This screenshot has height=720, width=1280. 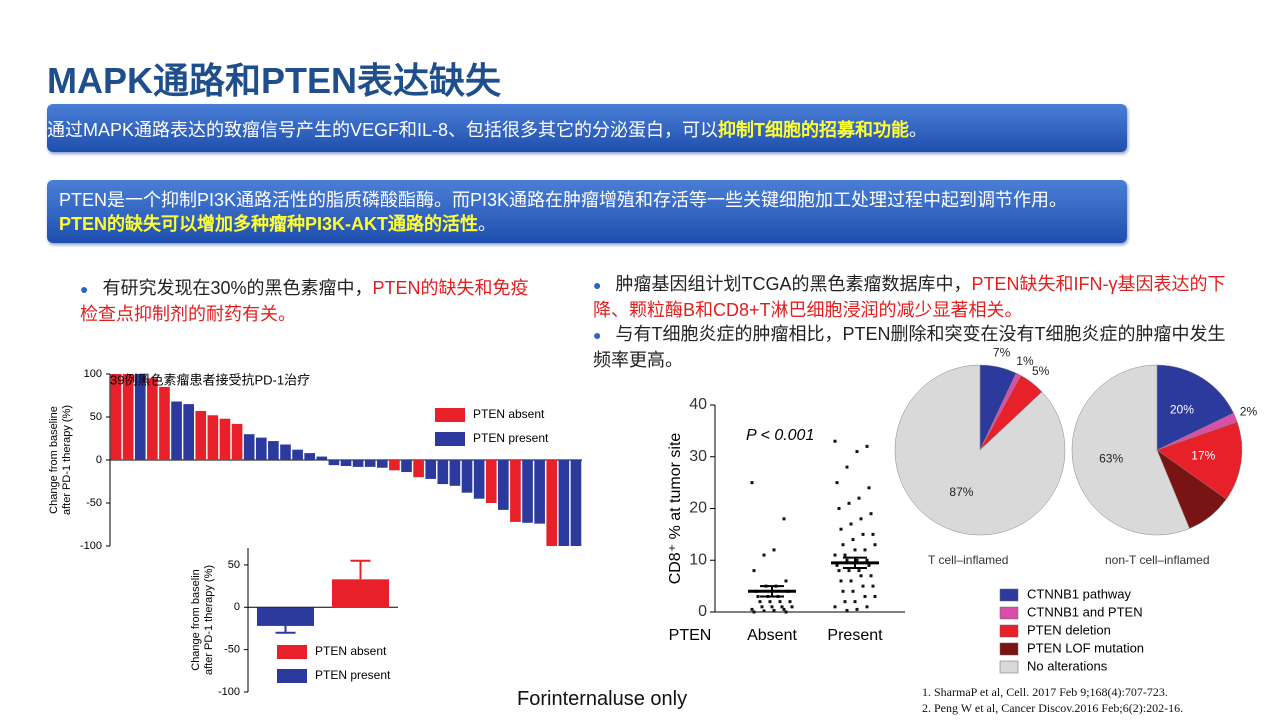 What do you see at coordinates (351, 651) in the screenshot?
I see `legend-label: PTEN absent` at bounding box center [351, 651].